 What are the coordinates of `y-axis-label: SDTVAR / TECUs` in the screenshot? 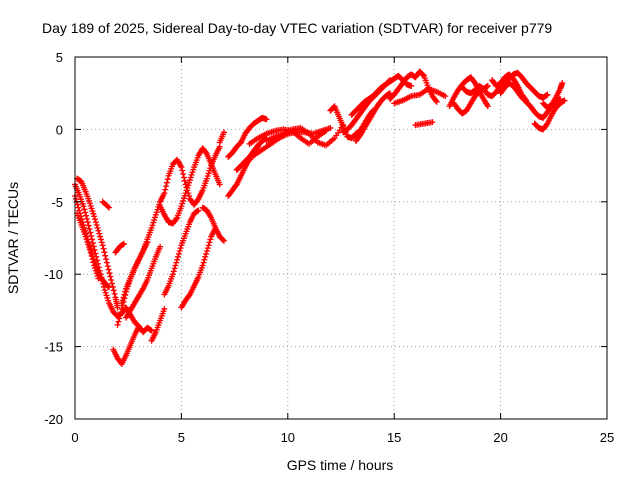 It's located at (13, 238).